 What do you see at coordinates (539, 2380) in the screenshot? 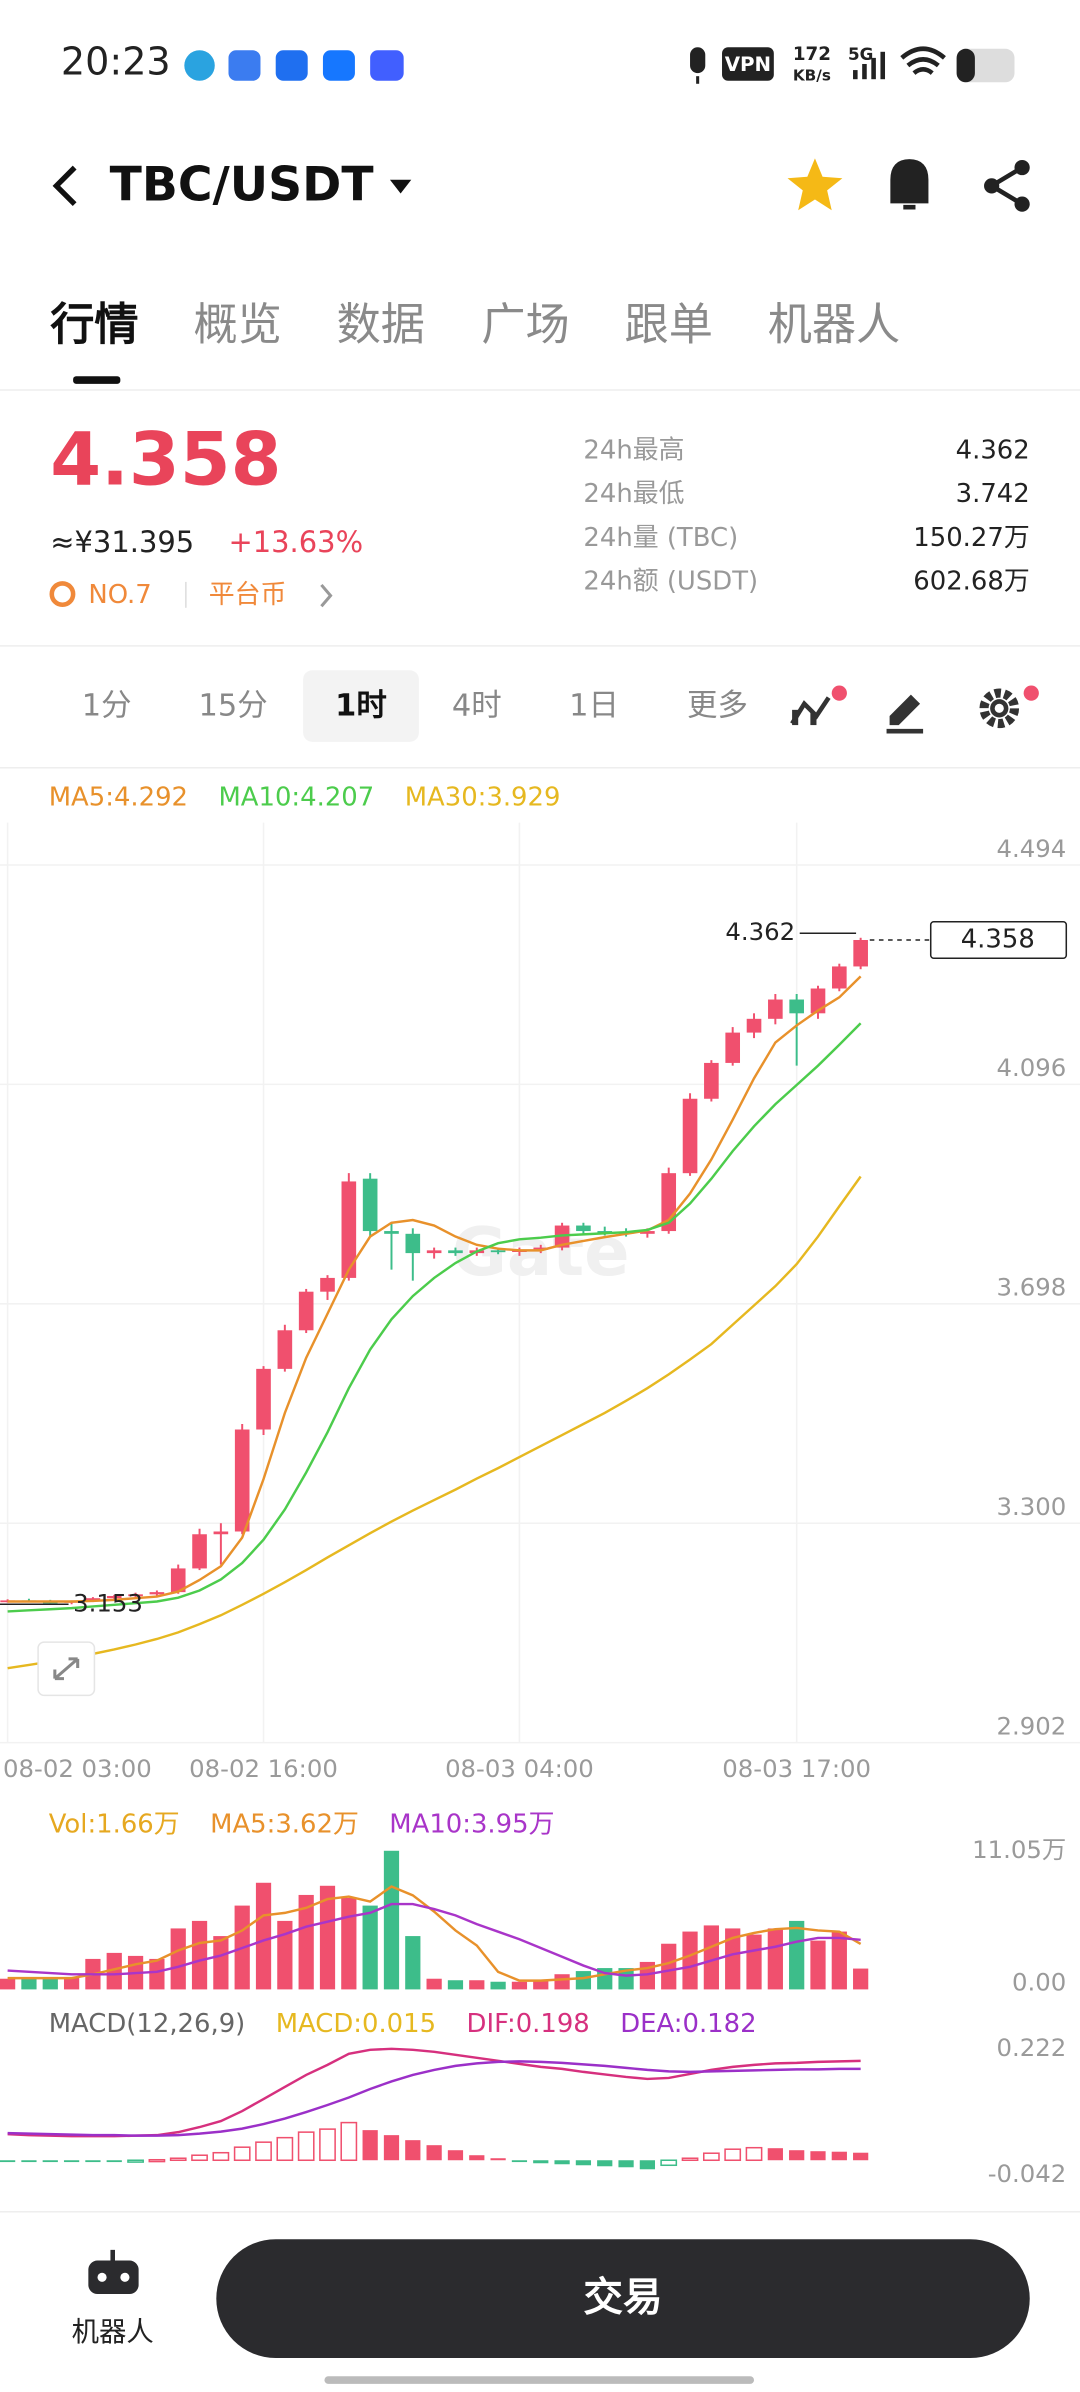
I see `home-indicator` at bounding box center [539, 2380].